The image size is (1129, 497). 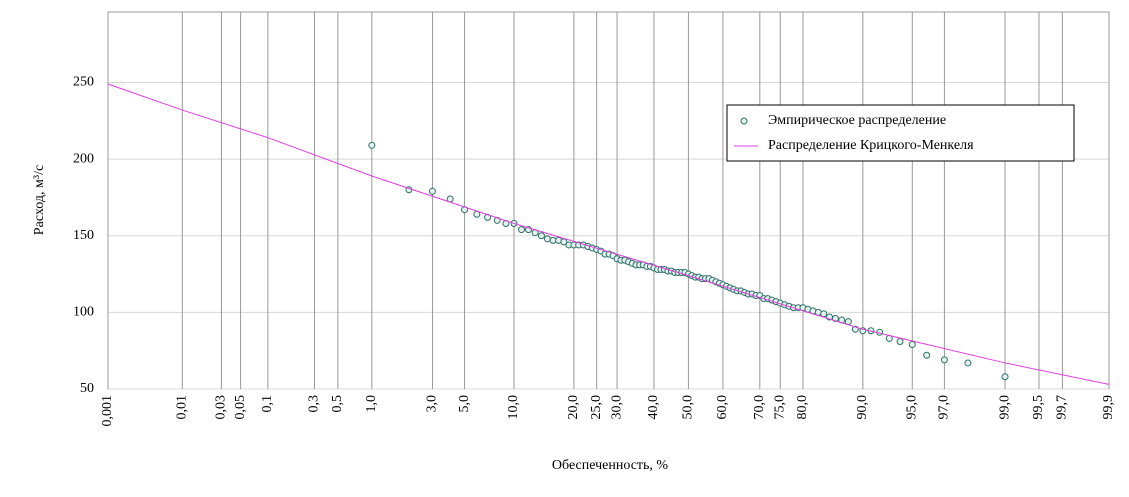 What do you see at coordinates (87, 388) in the screenshot?
I see `y-tick-label: 50` at bounding box center [87, 388].